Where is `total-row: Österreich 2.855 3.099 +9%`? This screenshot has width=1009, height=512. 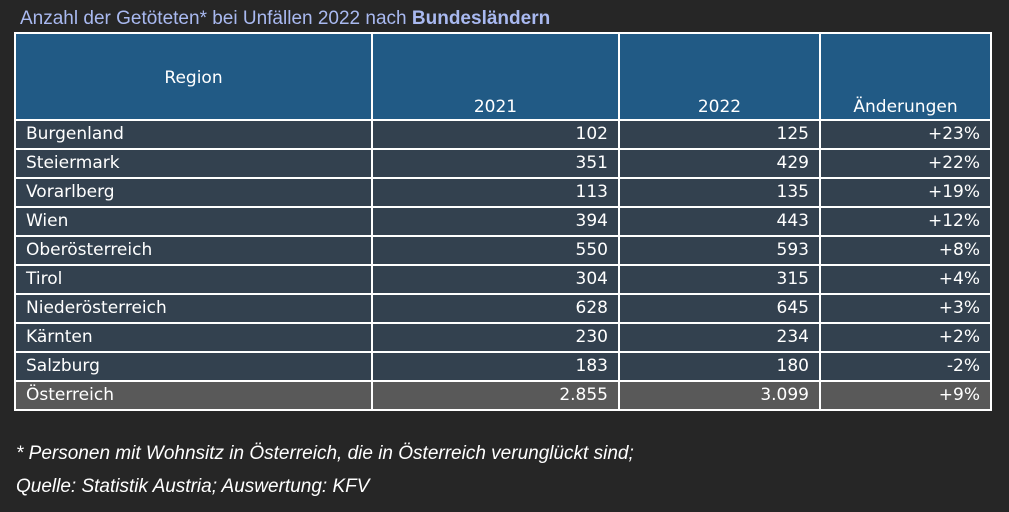
total-row: Österreich 2.855 3.099 +9% is located at coordinates (503, 395).